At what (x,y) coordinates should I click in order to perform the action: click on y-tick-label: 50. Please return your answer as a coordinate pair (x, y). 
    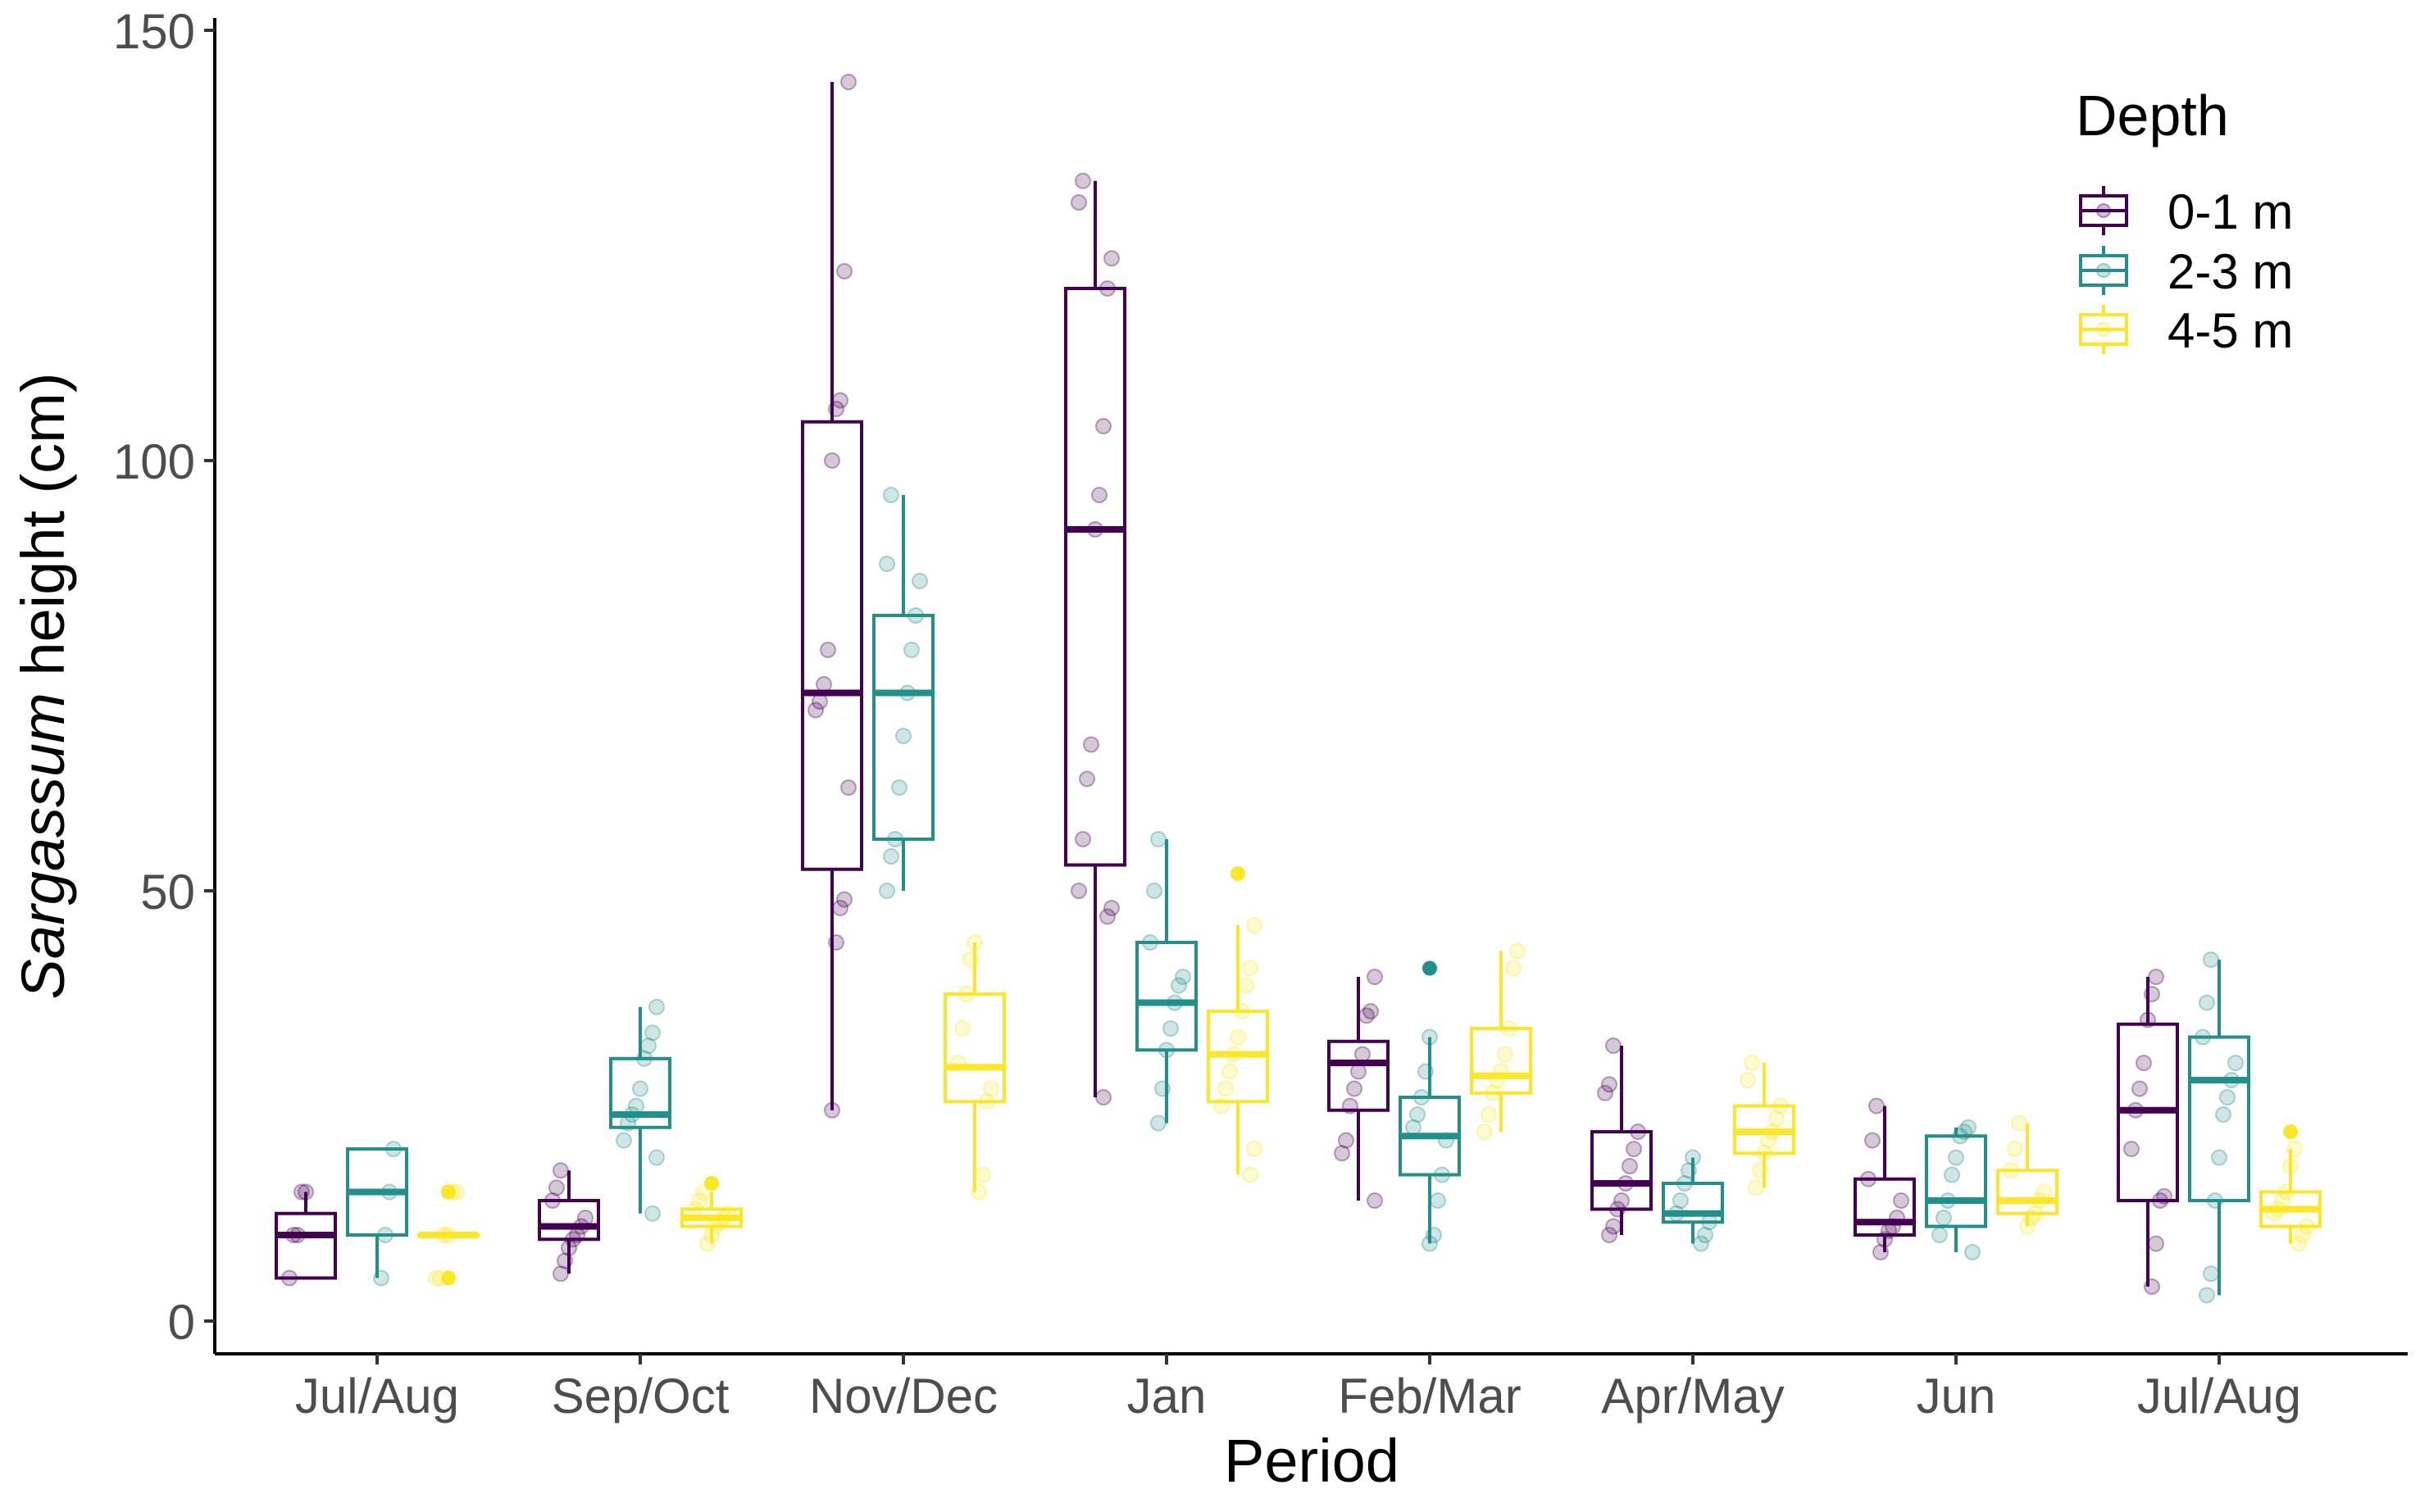
    Looking at the image, I should click on (167, 892).